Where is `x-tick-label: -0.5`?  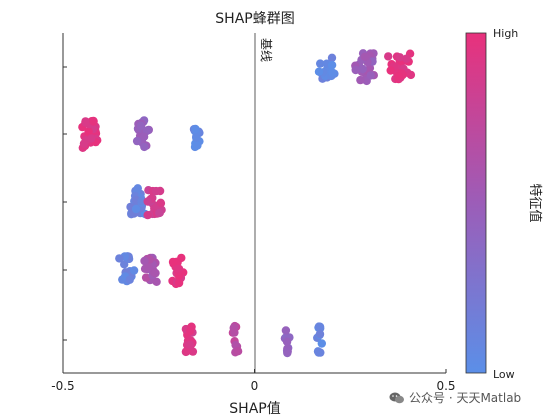 x-tick-label: -0.5 is located at coordinates (62, 386).